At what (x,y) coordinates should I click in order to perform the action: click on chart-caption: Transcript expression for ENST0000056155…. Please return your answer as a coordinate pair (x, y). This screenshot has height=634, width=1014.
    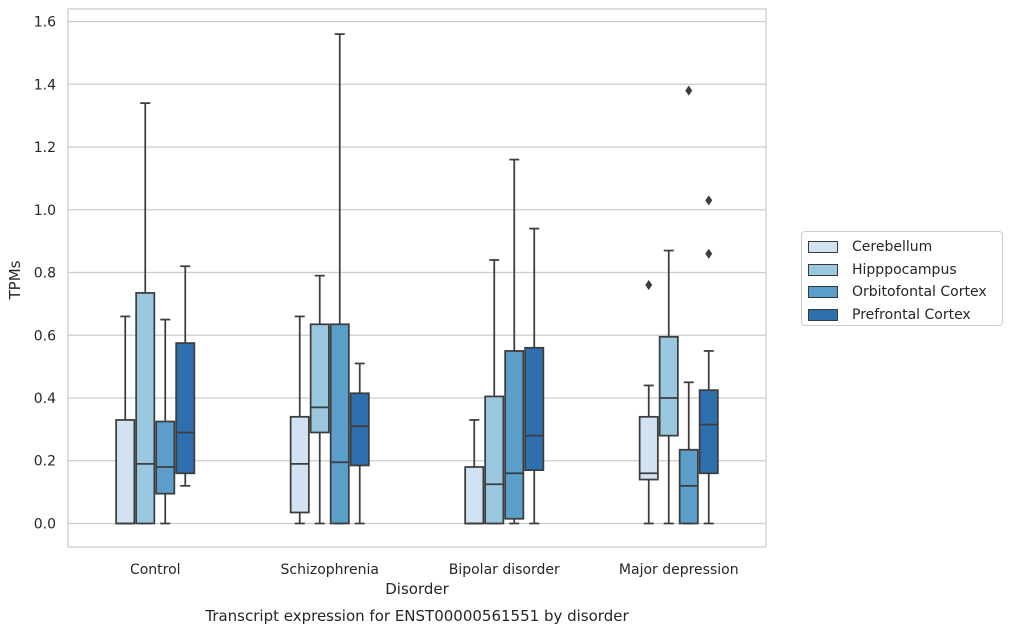
    Looking at the image, I should click on (416, 616).